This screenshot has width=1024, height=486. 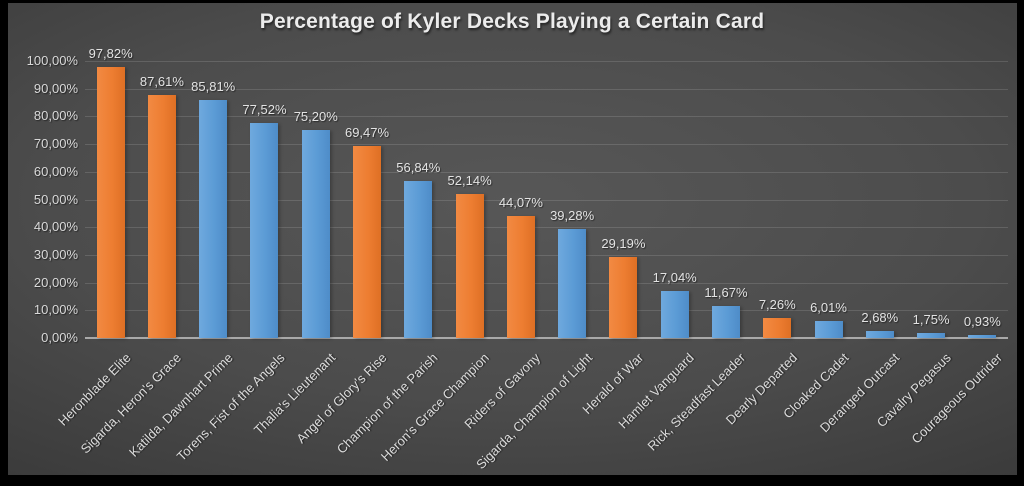 What do you see at coordinates (161, 82) in the screenshot?
I see `bar-value-label: 87,61%` at bounding box center [161, 82].